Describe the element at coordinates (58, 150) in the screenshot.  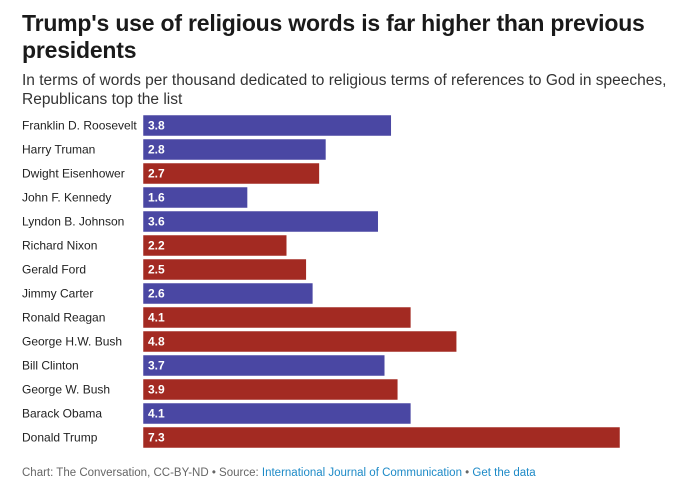
I see `category-label: Harry Truman` at that location.